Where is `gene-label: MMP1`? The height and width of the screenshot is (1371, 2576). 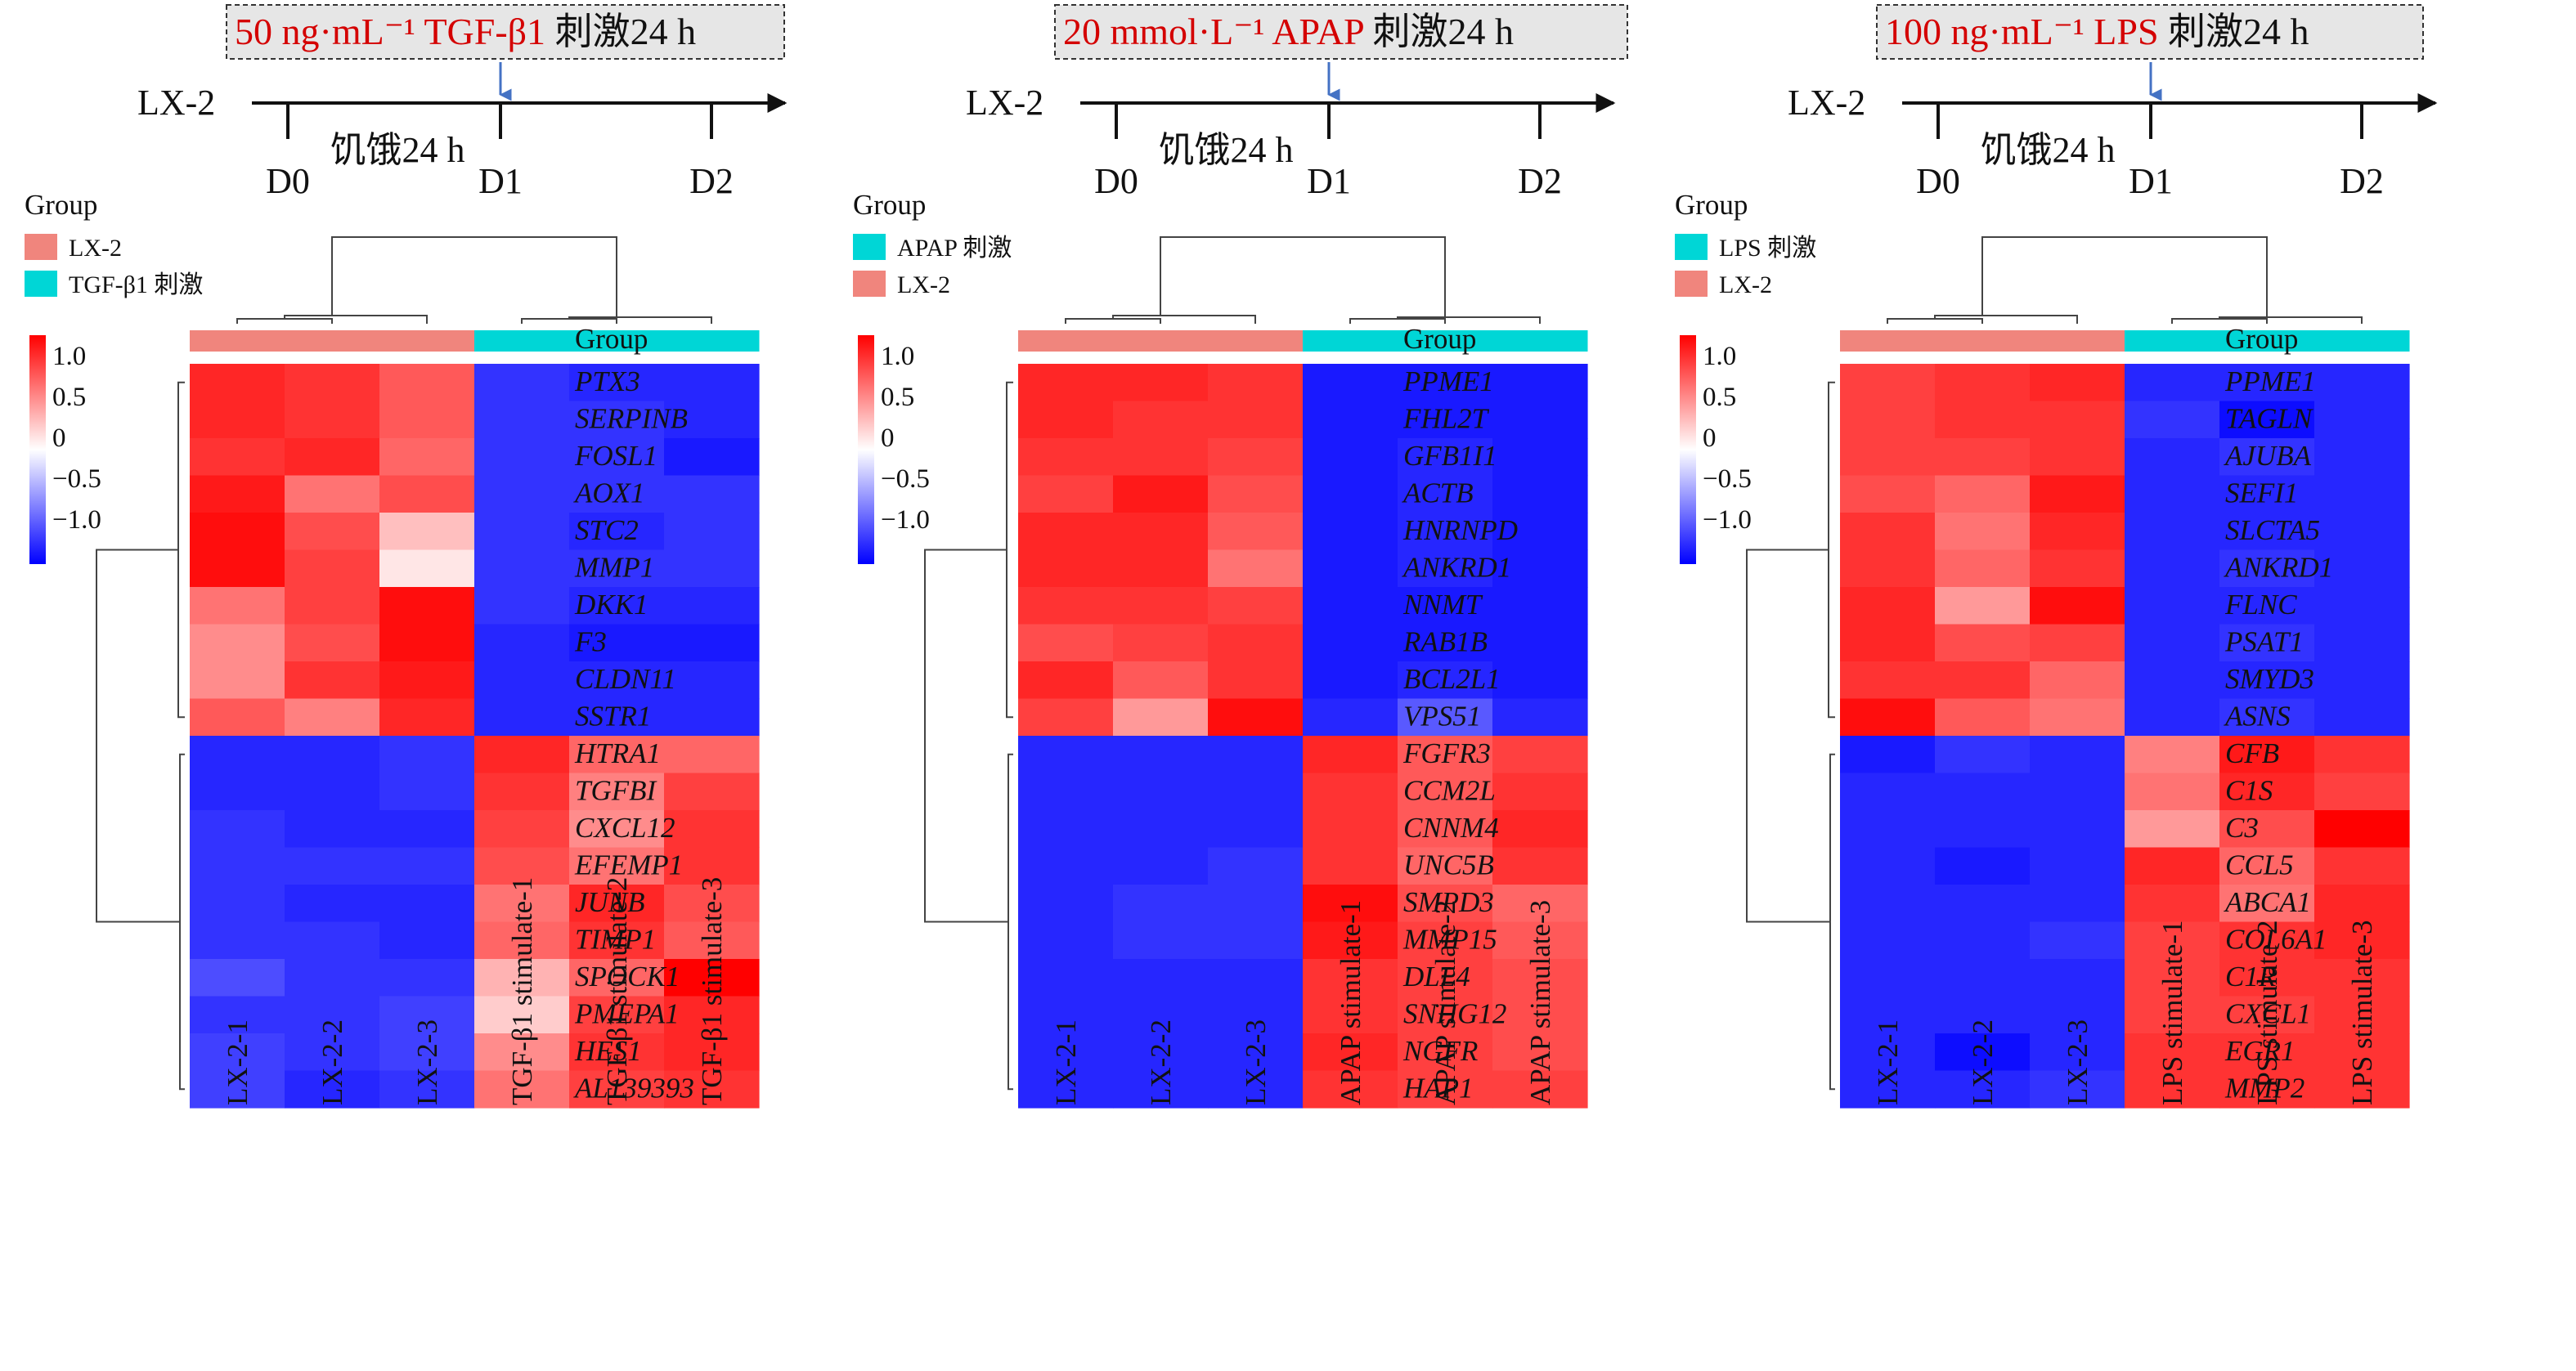 gene-label: MMP1 is located at coordinates (614, 568).